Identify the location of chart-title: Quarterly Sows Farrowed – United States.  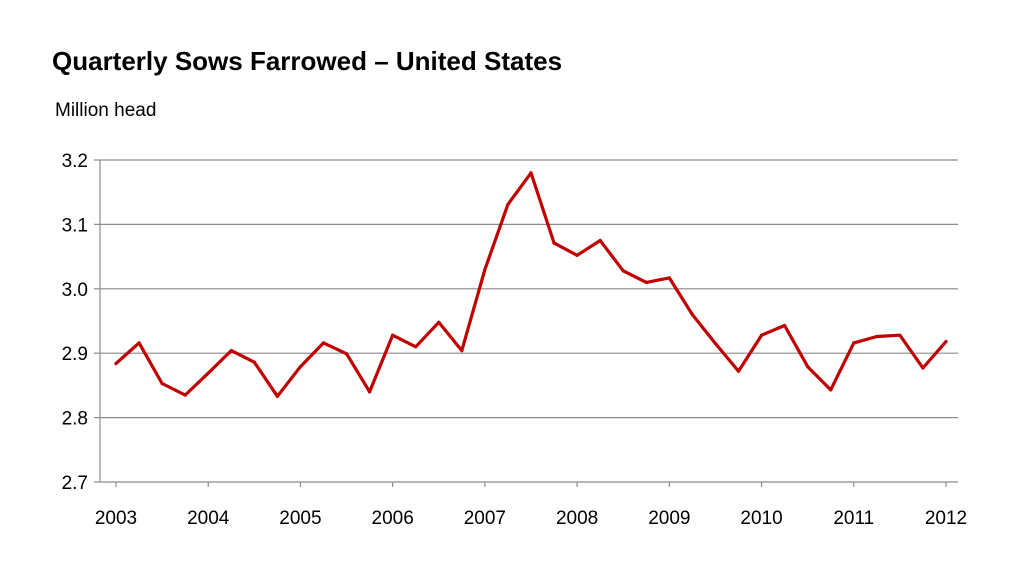
(307, 61).